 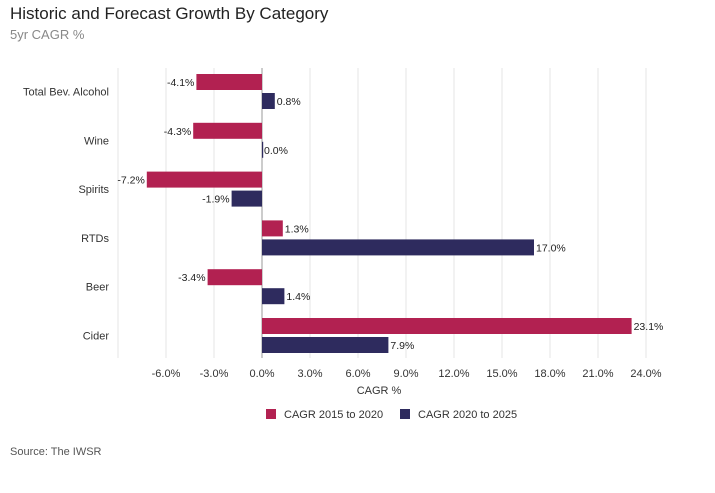 I want to click on source-note: Source: The IWSR, so click(x=56, y=452).